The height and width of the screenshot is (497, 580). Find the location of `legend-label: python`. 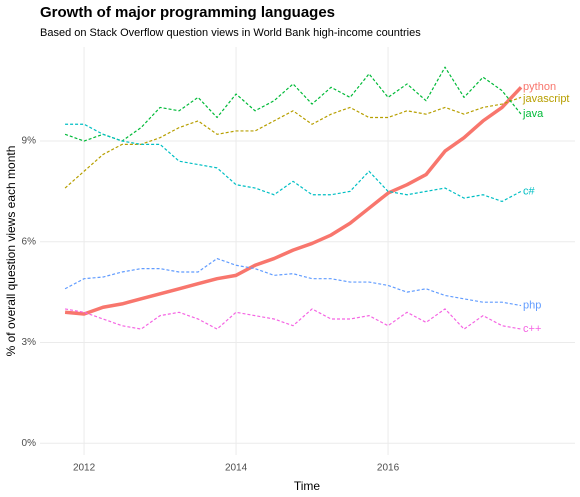

legend-label: python is located at coordinates (539, 87).